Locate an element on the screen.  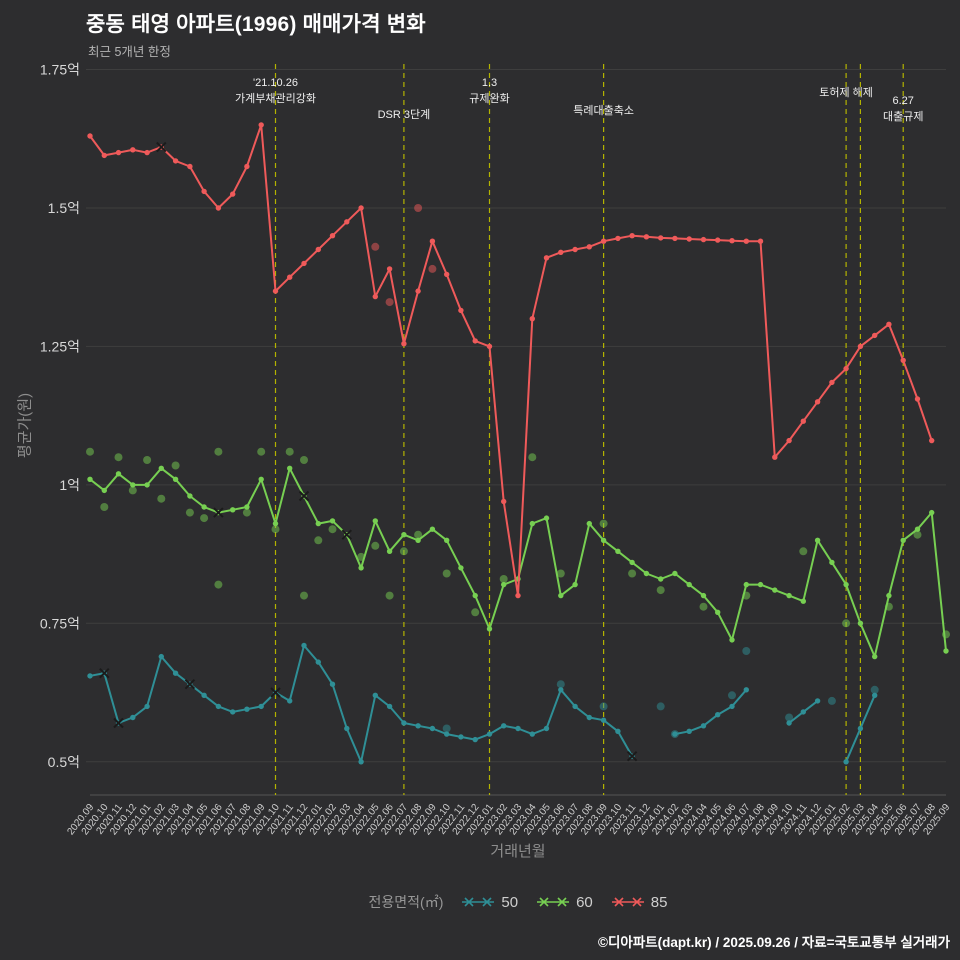
y-tick-label: 1.25억 is located at coordinates (60, 346).